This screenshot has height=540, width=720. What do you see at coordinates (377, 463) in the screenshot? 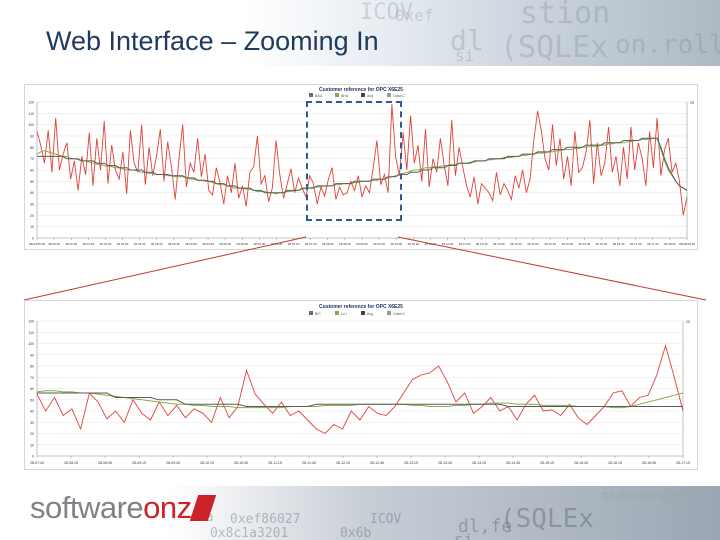
I see `x-tick-label: 28-12:45` at bounding box center [377, 463].